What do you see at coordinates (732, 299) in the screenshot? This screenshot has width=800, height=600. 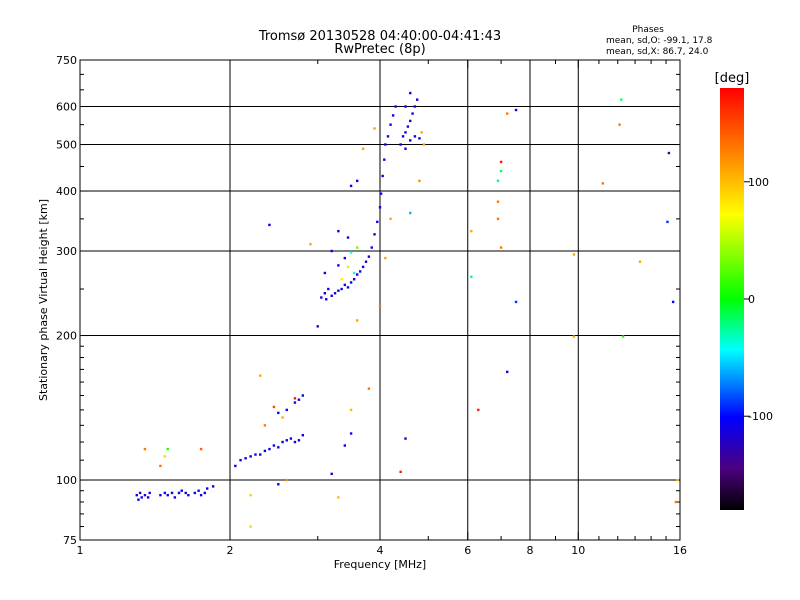 I see `colorbar-gradient` at bounding box center [732, 299].